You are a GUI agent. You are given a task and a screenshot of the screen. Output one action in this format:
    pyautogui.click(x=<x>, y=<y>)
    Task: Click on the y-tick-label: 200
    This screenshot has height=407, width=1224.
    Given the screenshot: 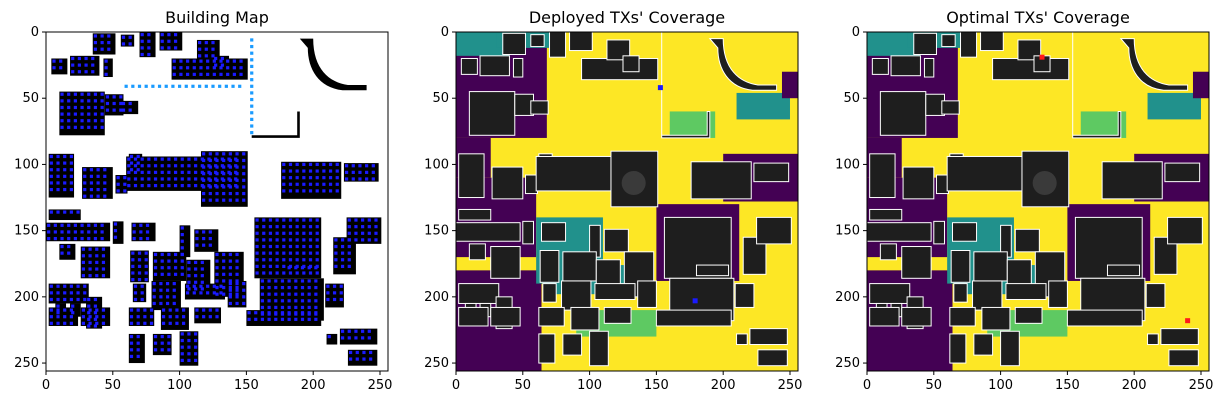 What is the action you would take?
    pyautogui.click(x=847, y=297)
    